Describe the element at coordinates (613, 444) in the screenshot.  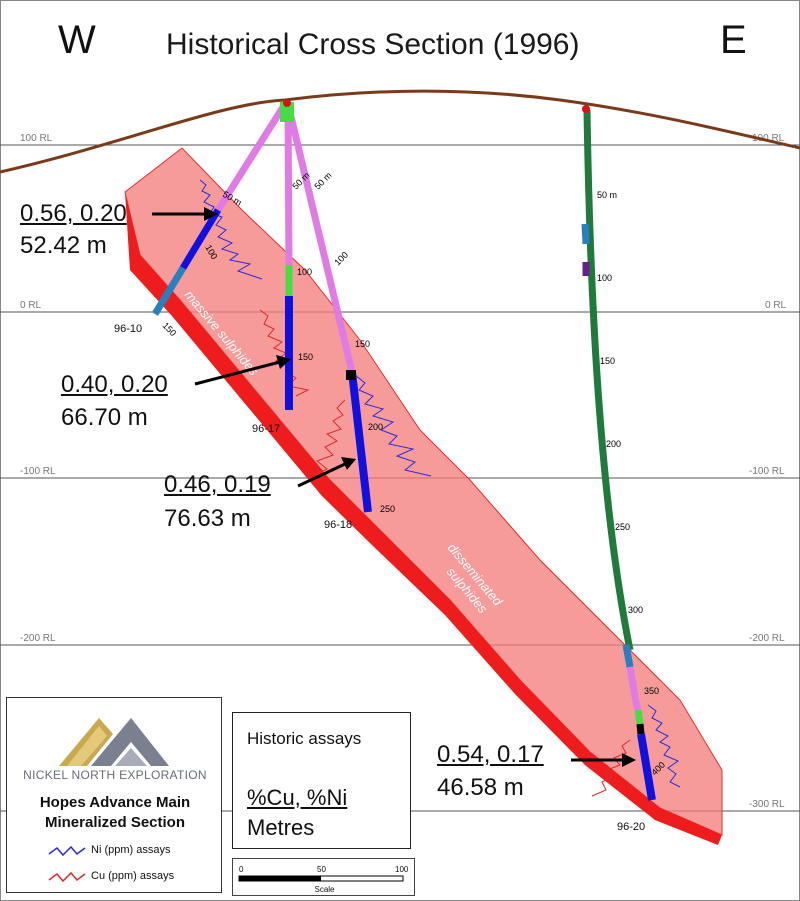
I see `depth-96-20-200: 200` at that location.